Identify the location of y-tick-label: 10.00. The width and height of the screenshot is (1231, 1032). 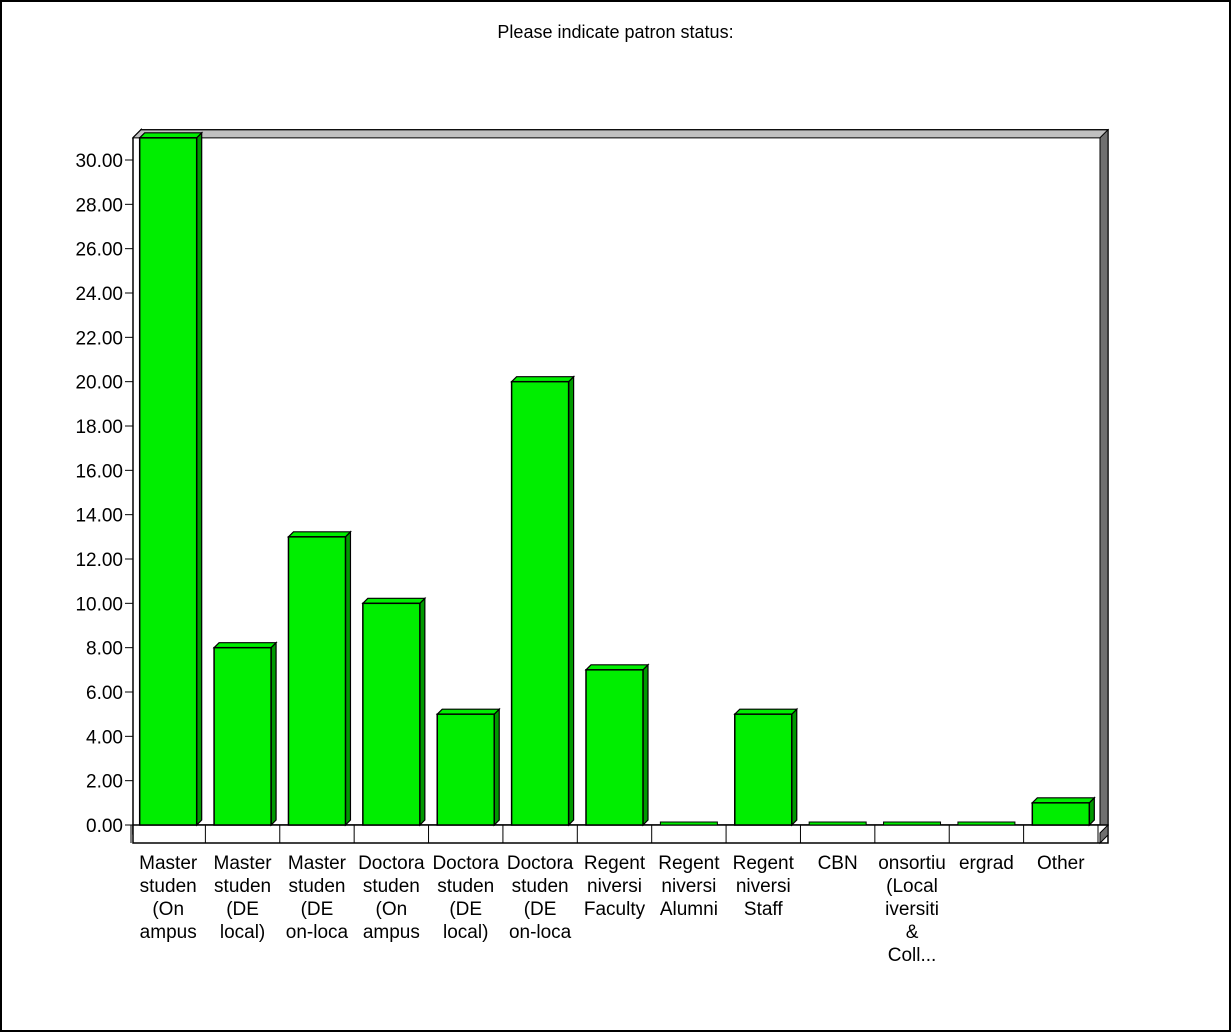
(99, 604).